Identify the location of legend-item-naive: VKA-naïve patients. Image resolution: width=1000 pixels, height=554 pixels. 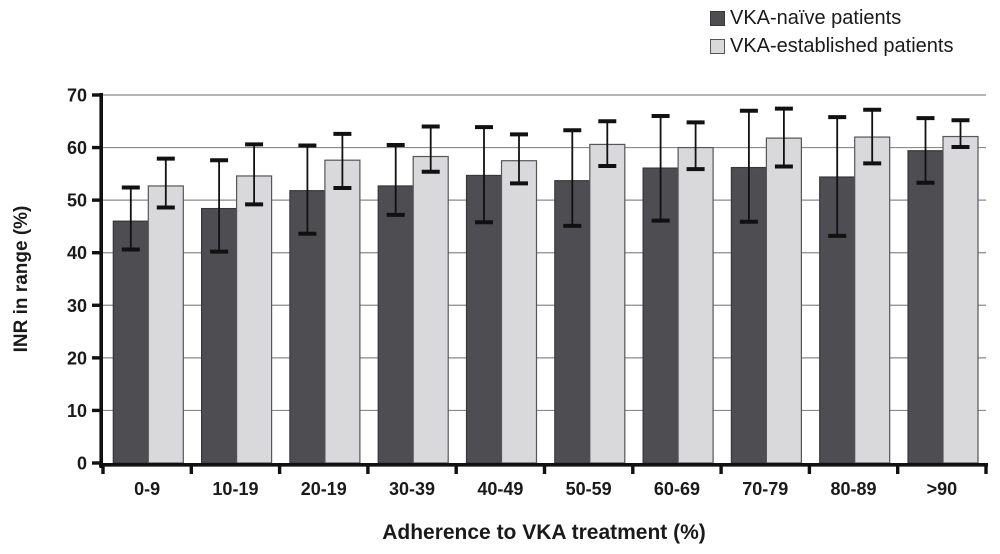
(831, 18).